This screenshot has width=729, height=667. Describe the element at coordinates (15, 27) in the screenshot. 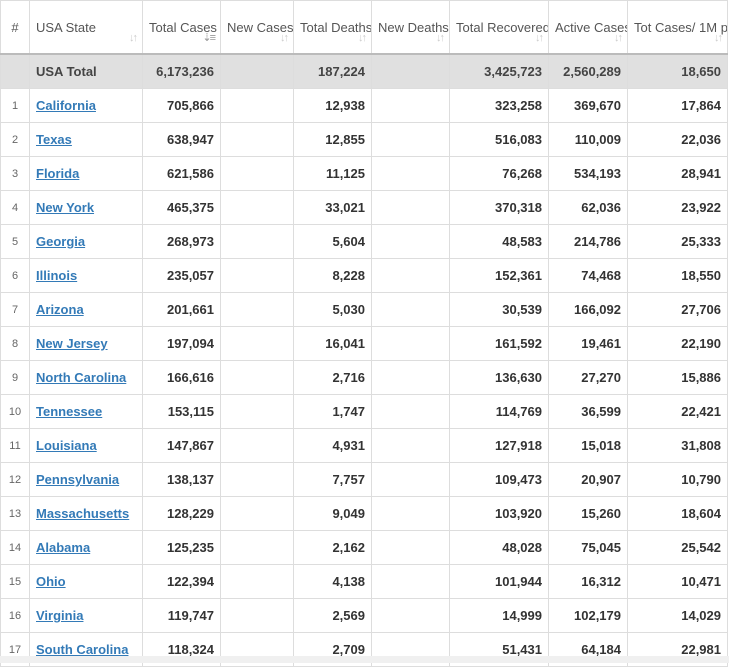

I see `header-label: #` at that location.